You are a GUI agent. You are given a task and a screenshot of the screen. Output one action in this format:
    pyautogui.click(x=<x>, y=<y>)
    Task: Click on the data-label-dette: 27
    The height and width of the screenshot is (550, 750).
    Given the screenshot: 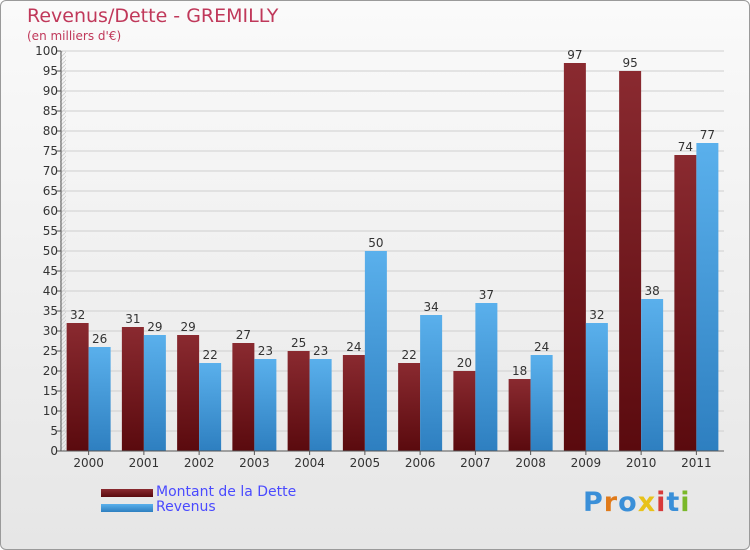 What is the action you would take?
    pyautogui.click(x=243, y=335)
    